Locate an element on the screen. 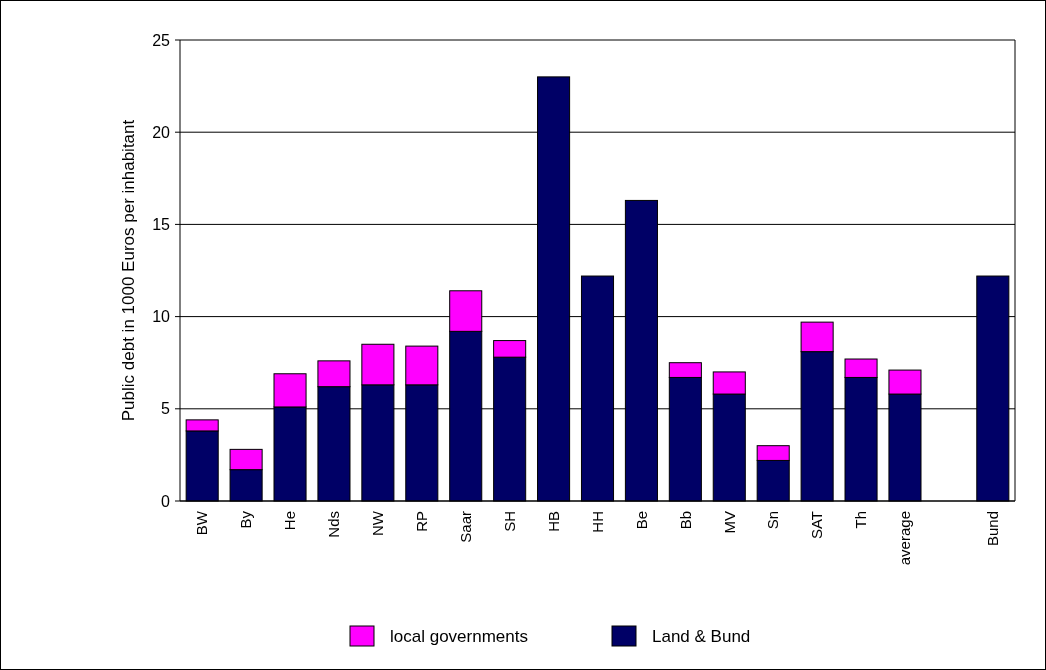 This screenshot has height=670, width=1046. x-tick-label: MV is located at coordinates (729, 522).